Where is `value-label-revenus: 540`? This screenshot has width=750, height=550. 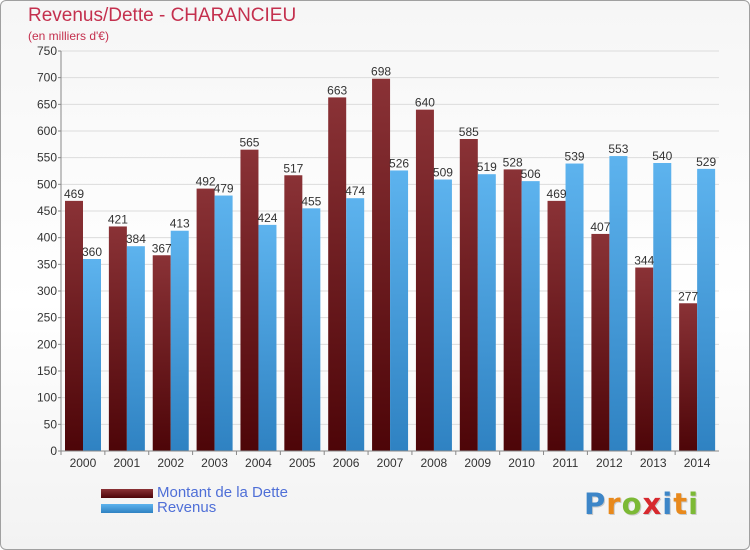 value-label-revenus: 540 is located at coordinates (662, 156).